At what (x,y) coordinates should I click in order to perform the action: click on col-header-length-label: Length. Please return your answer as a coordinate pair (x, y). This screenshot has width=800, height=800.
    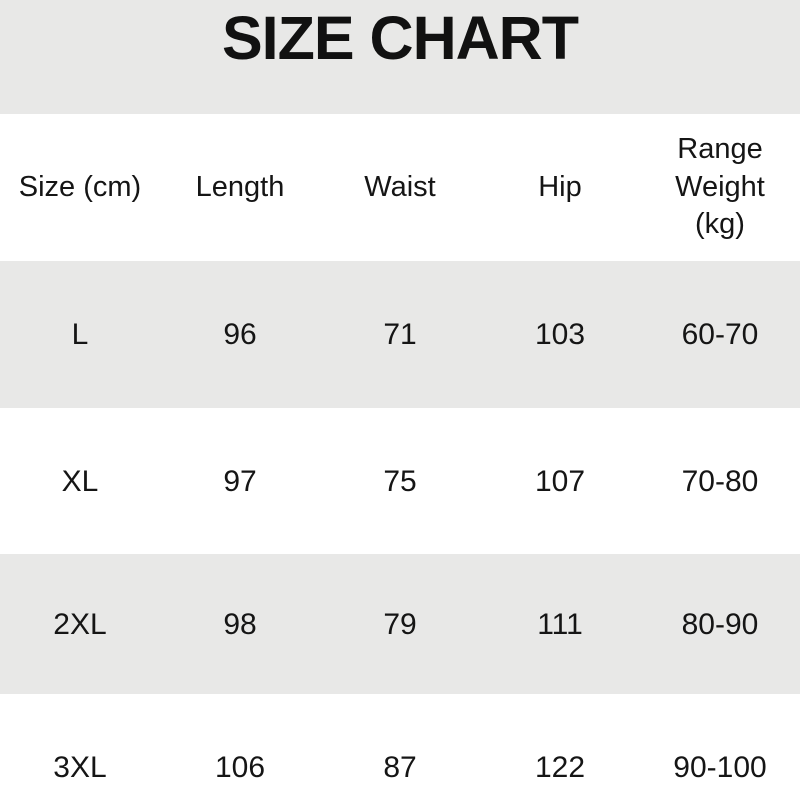
    Looking at the image, I should click on (240, 186).